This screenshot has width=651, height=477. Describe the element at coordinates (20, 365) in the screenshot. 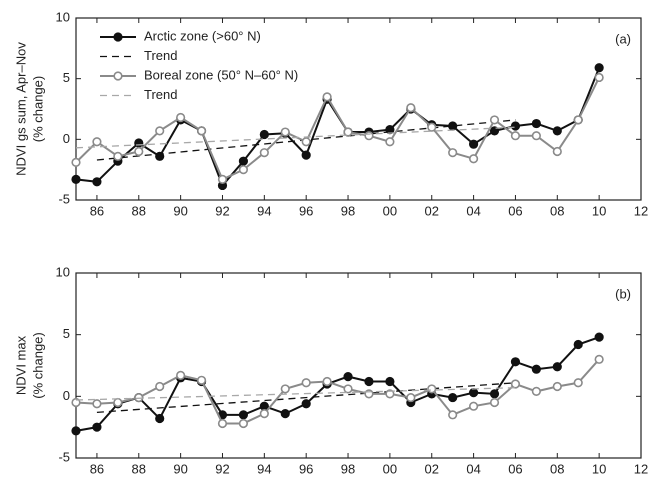

I see `y-axis-label: NDVI max` at that location.